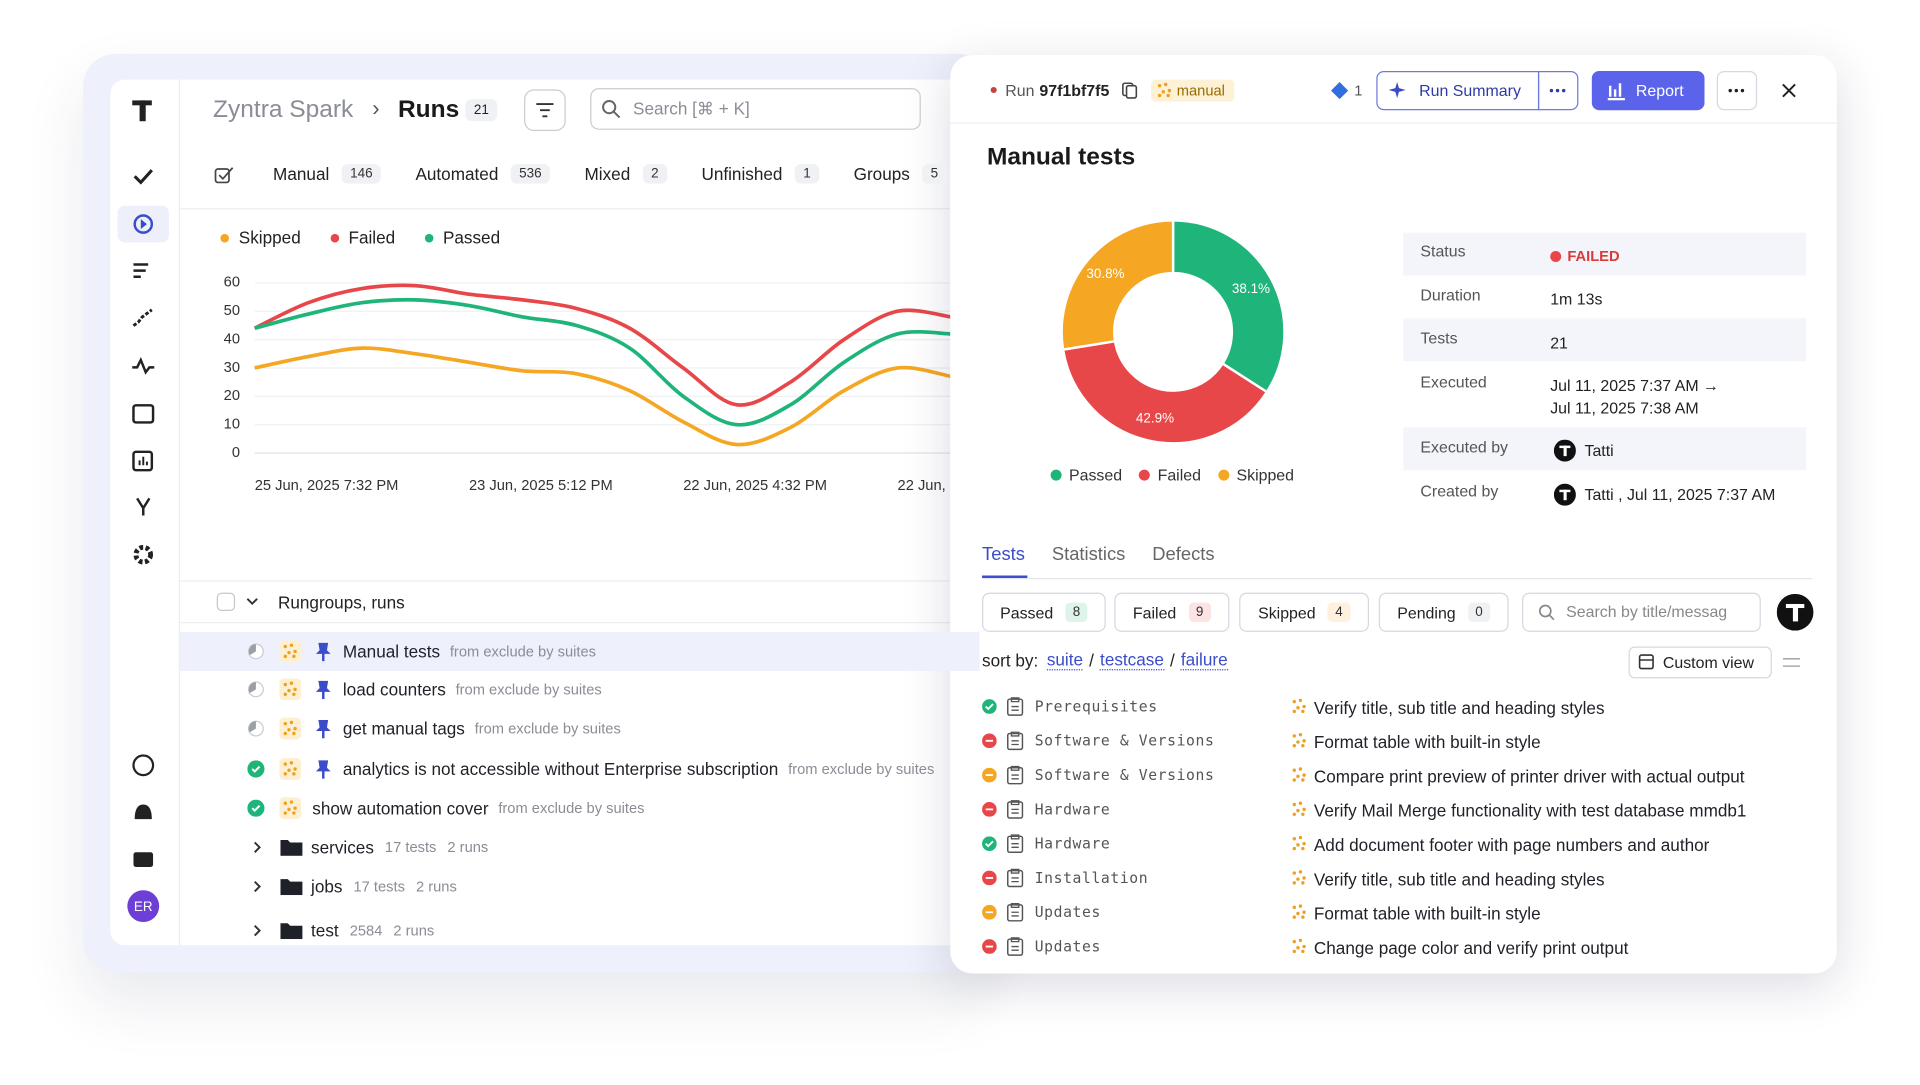 This screenshot has width=1920, height=1085. What do you see at coordinates (143, 461) in the screenshot?
I see `nav-analytics` at bounding box center [143, 461].